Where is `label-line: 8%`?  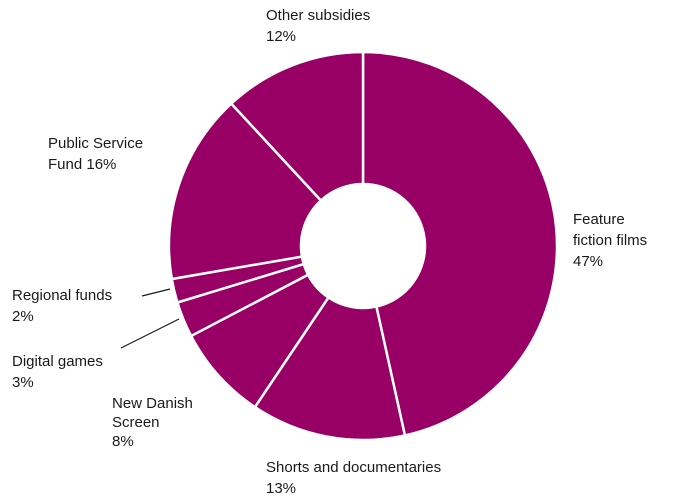 label-line: 8% is located at coordinates (123, 441).